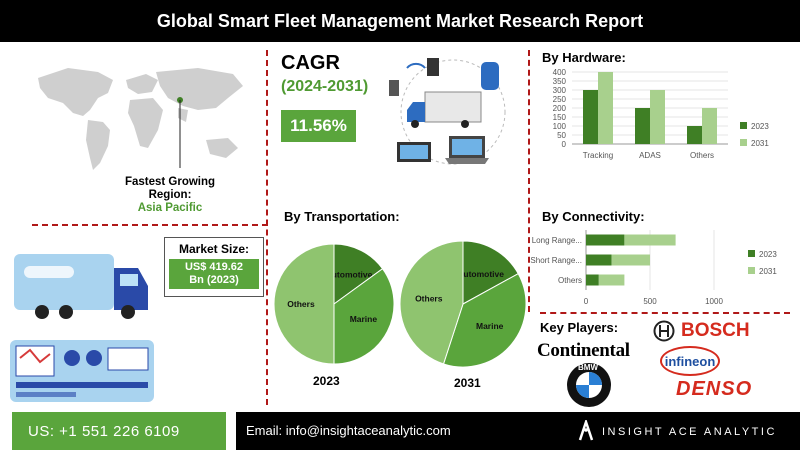 This screenshot has height=450, width=800. I want to click on bosch-logo: BOSCH, so click(701, 331).